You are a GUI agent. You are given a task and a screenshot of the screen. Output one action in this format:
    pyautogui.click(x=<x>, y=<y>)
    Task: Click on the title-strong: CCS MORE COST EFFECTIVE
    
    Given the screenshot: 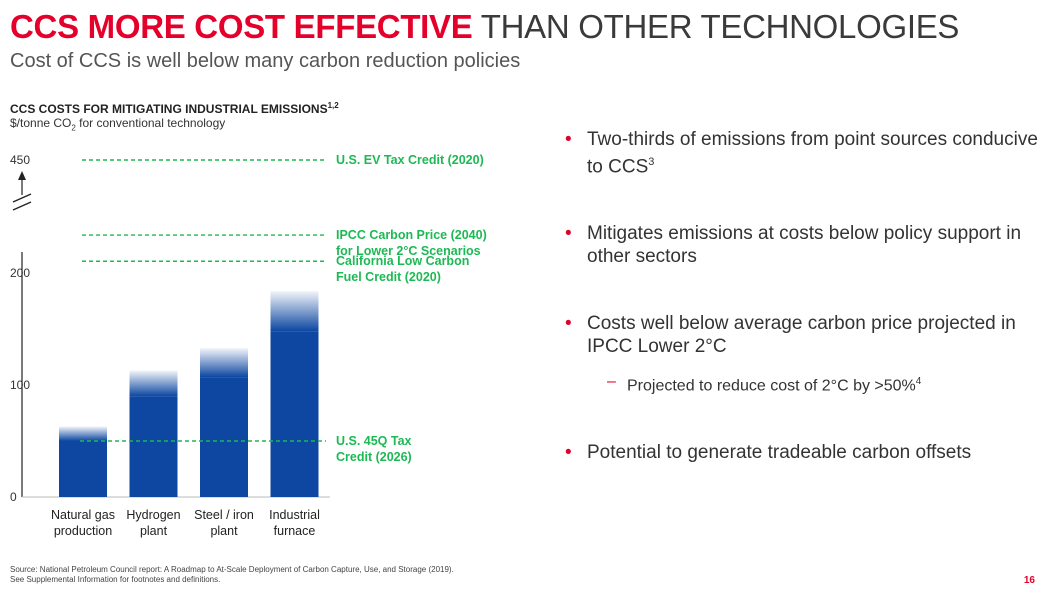 What is the action you would take?
    pyautogui.click(x=241, y=26)
    